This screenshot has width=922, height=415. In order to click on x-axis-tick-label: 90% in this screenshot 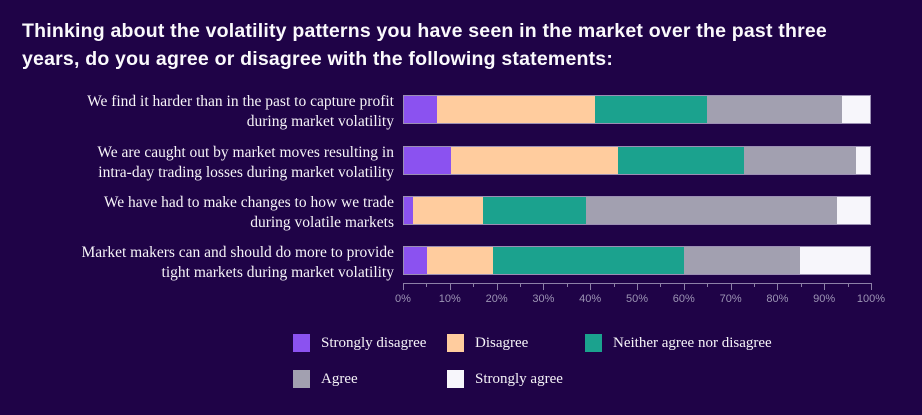, I will do `click(824, 299)`.